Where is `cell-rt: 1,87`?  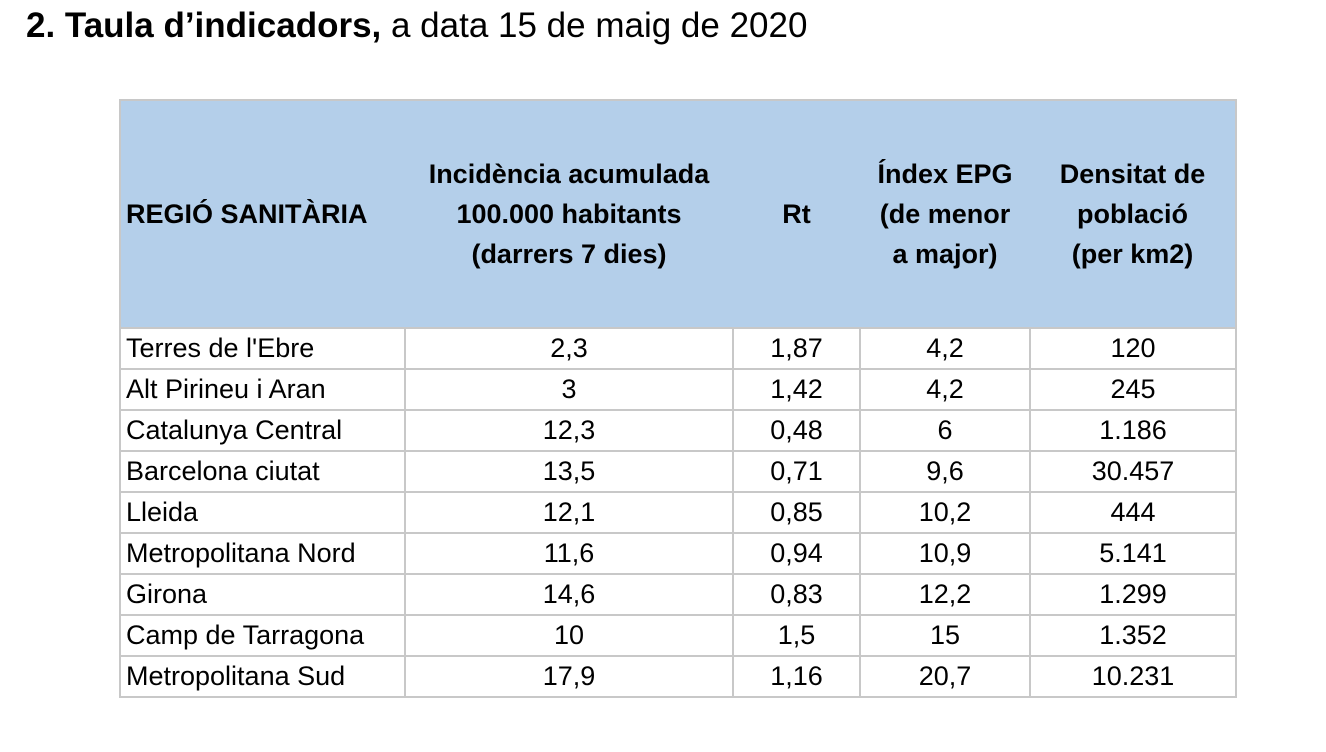 cell-rt: 1,87 is located at coordinates (796, 348).